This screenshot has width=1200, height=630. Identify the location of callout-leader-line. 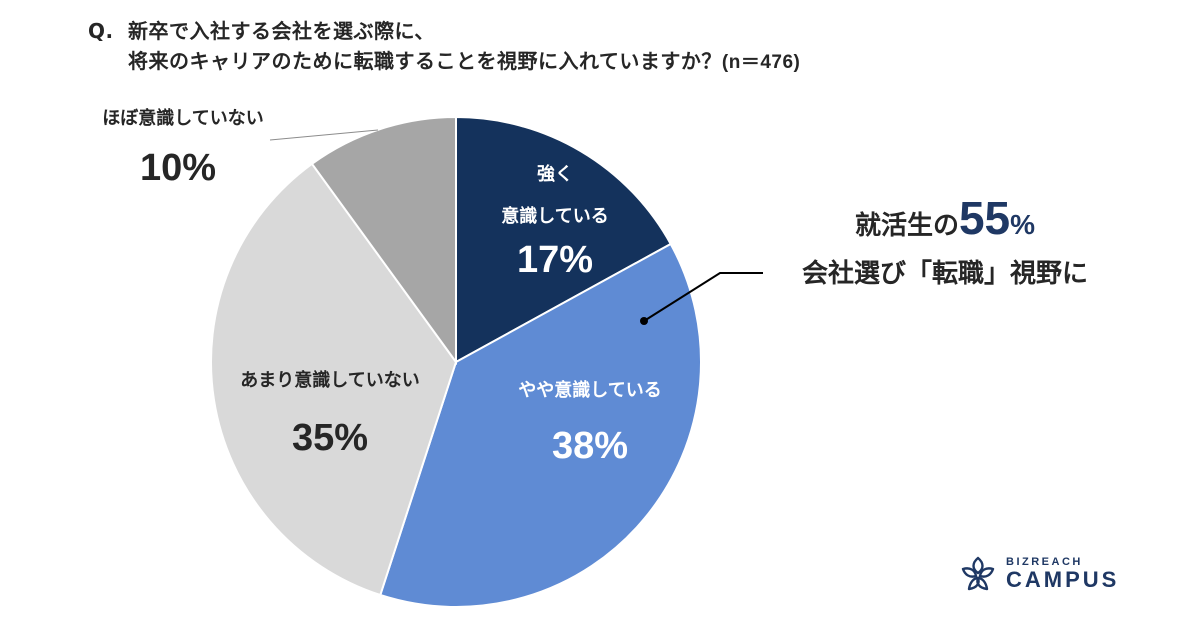
(703, 297).